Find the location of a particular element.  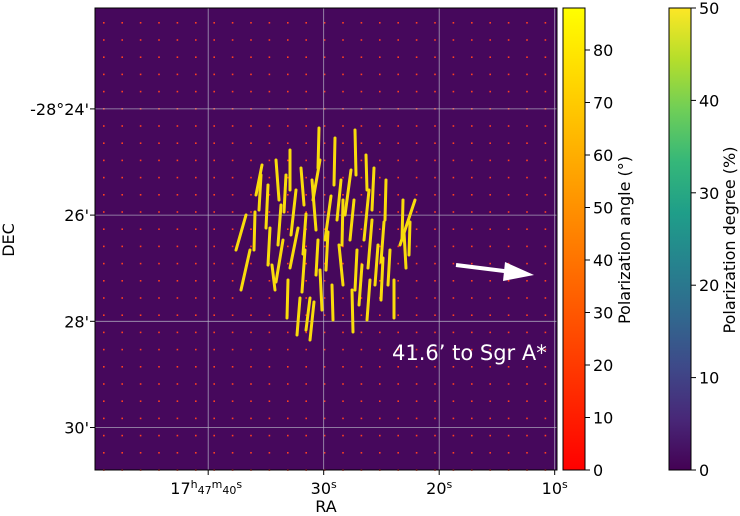

sgr-a-direction-arrow-head is located at coordinates (518, 271).